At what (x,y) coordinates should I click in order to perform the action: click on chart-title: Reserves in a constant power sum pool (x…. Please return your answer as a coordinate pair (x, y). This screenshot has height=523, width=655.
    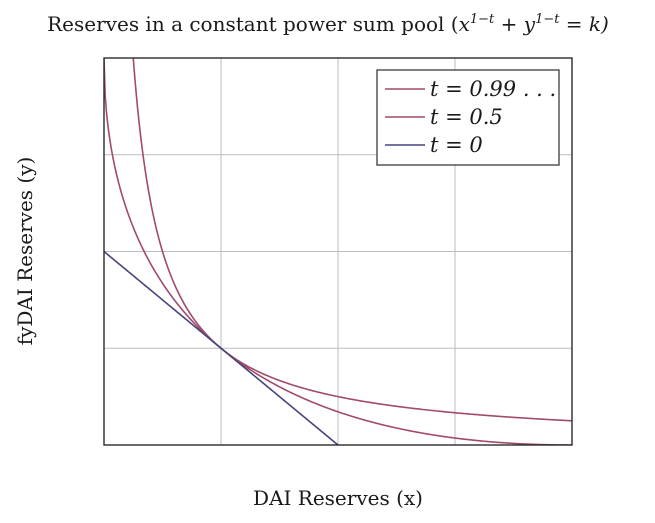
    Looking at the image, I should click on (328, 24).